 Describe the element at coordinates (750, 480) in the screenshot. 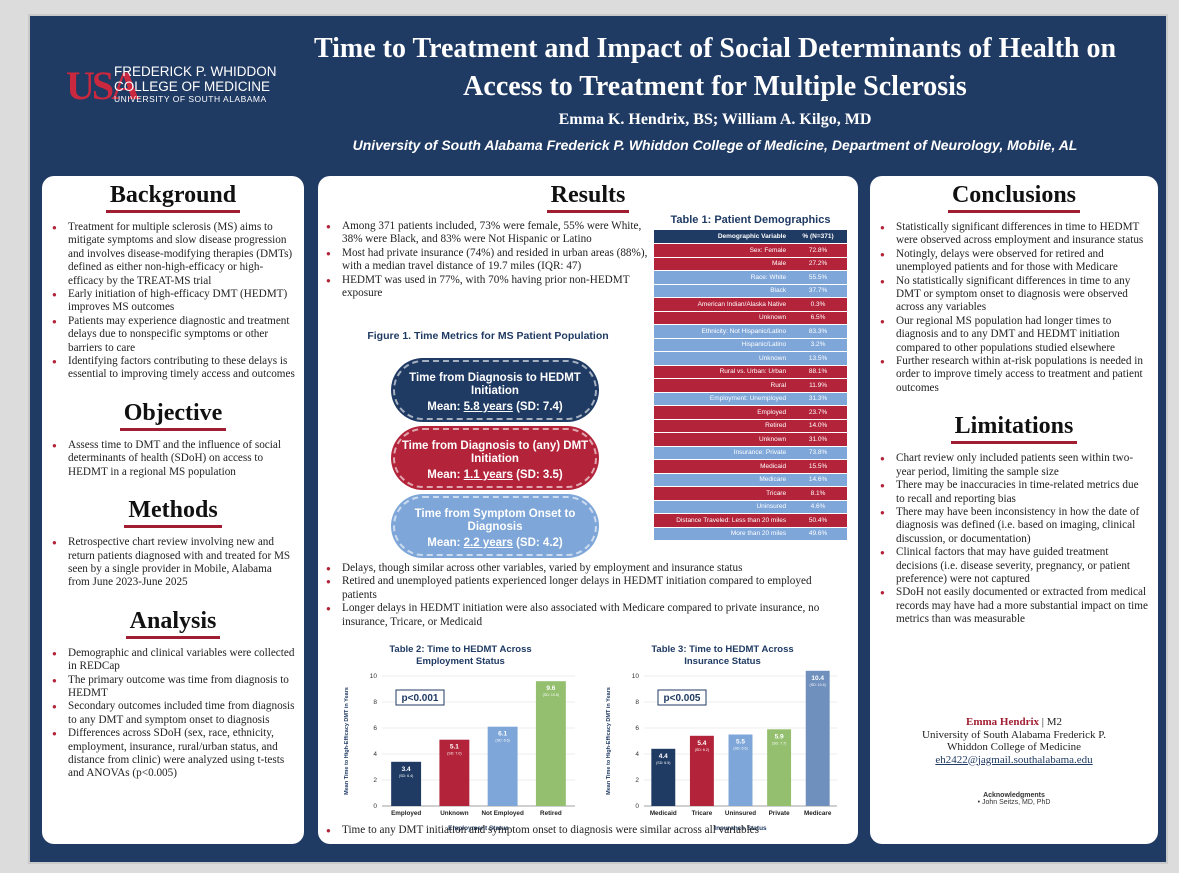

I see `table-row: Medicare 14.6%` at that location.